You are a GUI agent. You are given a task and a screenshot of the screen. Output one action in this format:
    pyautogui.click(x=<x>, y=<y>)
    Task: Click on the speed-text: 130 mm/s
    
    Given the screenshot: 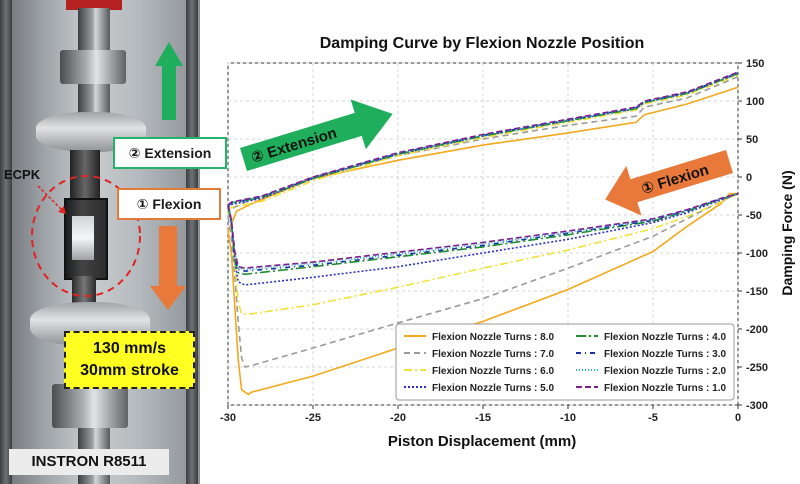 What is the action you would take?
    pyautogui.click(x=129, y=348)
    